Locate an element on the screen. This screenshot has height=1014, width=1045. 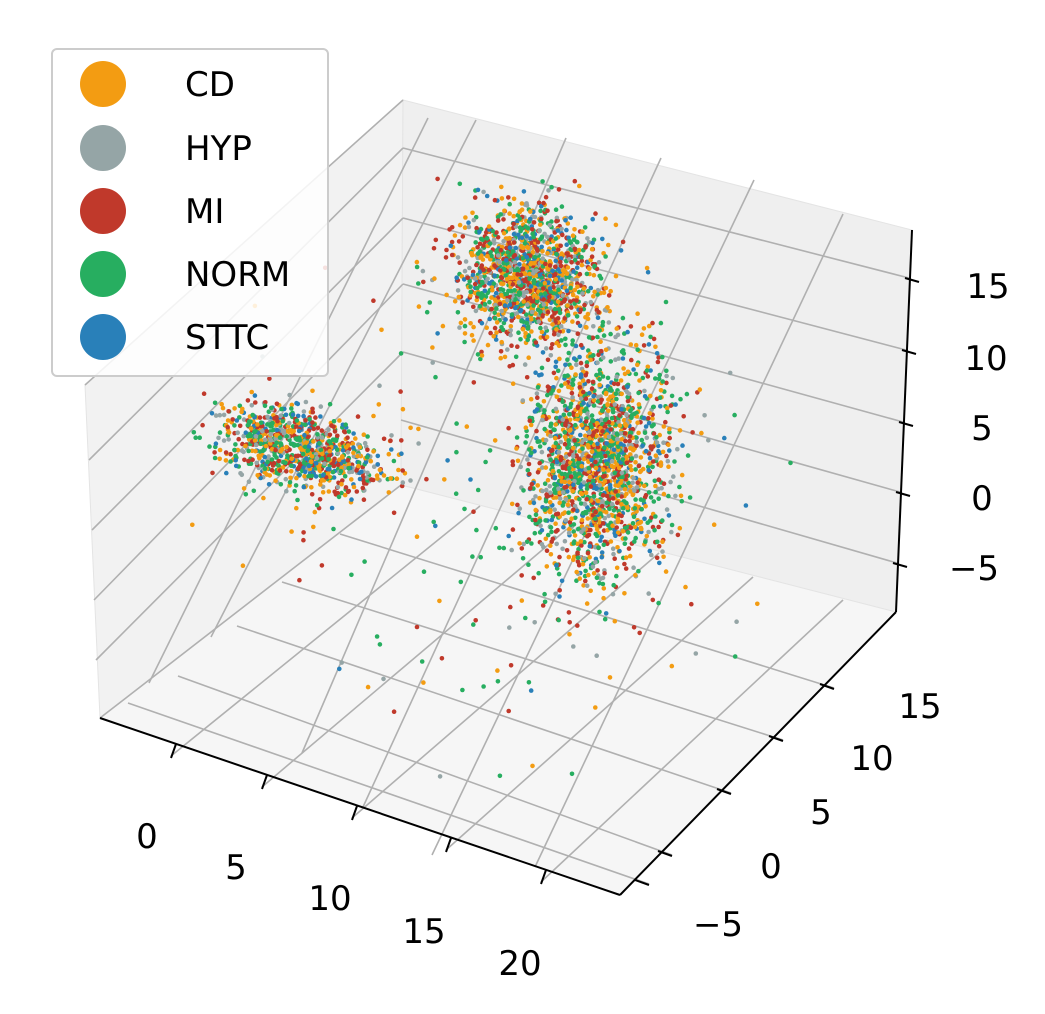
gridline-floor-x10 is located at coordinates (505, 685).